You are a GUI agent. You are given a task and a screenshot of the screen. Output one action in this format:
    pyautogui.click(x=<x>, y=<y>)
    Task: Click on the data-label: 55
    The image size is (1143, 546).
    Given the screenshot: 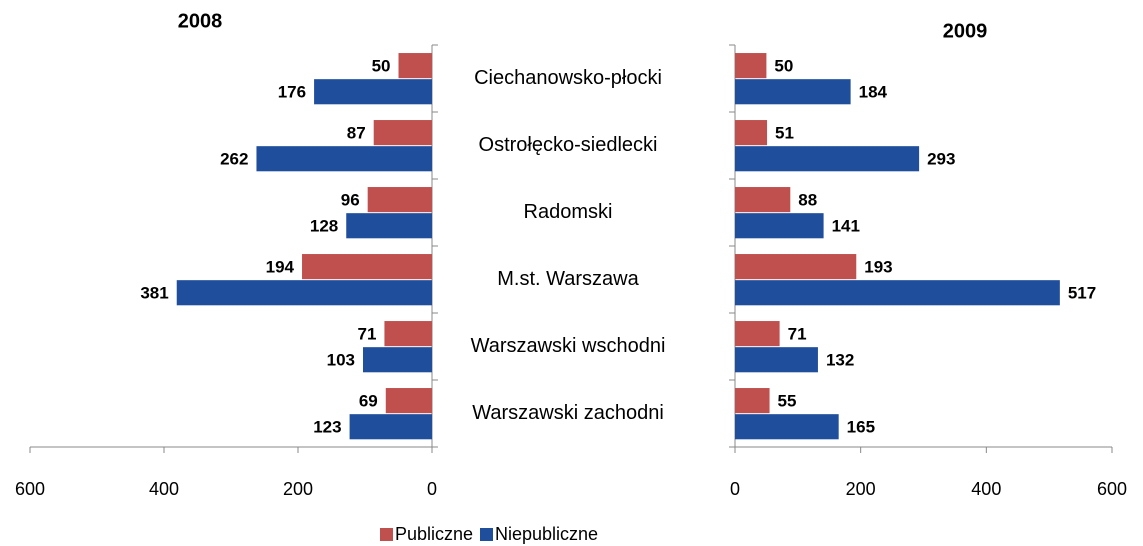 What is the action you would take?
    pyautogui.click(x=787, y=401)
    